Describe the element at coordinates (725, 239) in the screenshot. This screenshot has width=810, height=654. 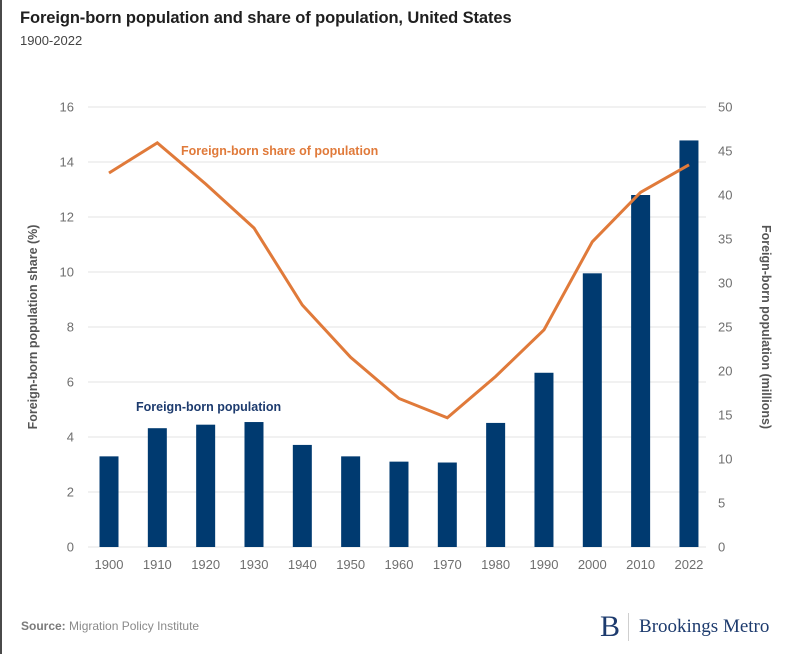
I see `right-tick-label: 35` at that location.